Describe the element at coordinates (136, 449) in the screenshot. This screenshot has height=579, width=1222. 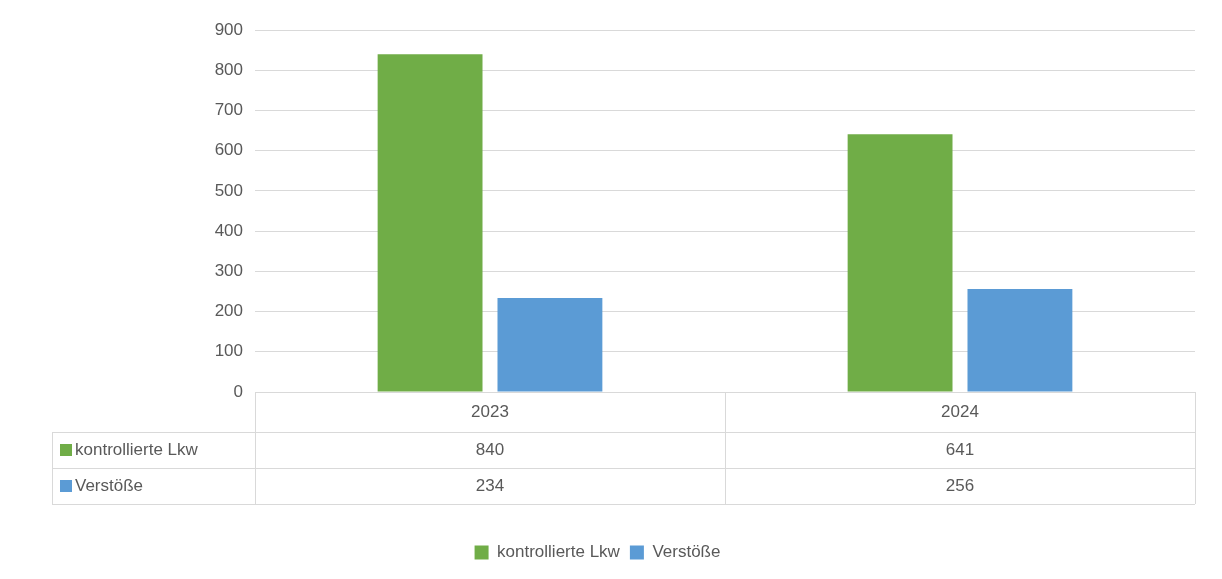
I see `text: kontrollierte Lkw` at that location.